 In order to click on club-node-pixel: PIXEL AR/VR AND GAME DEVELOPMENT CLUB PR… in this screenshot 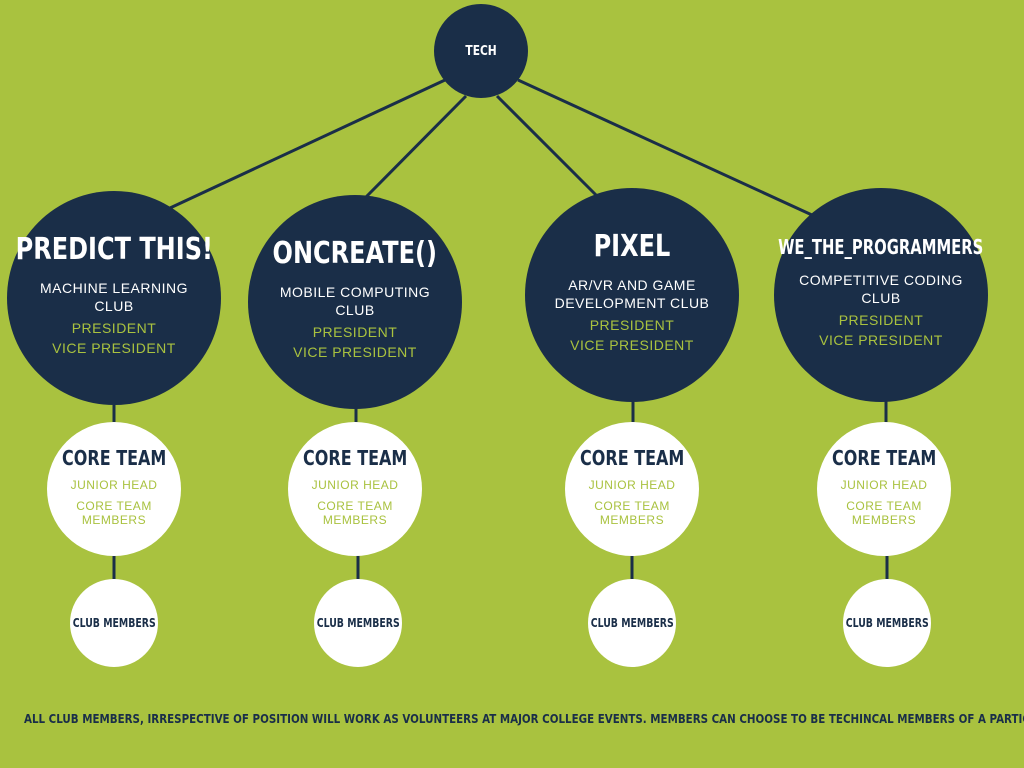, I will do `click(632, 295)`.